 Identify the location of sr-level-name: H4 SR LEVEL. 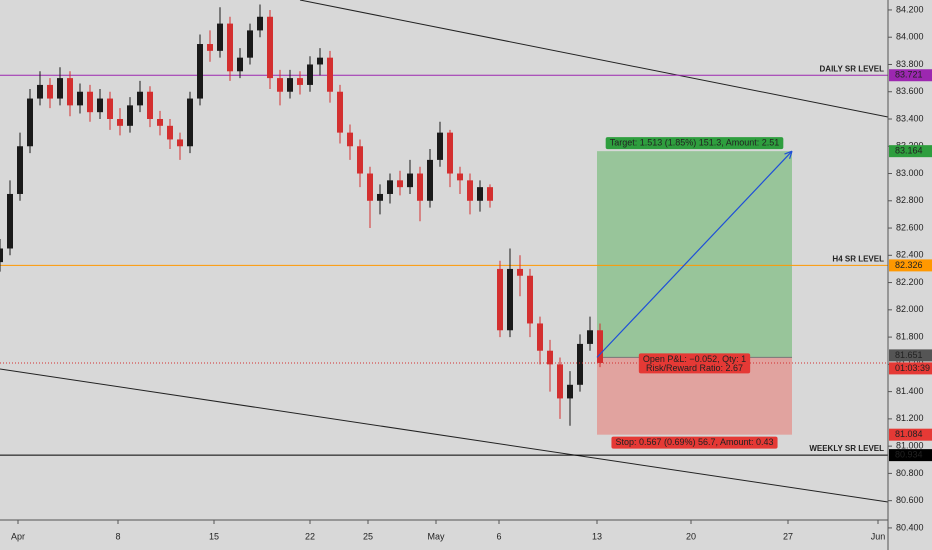
(858, 258).